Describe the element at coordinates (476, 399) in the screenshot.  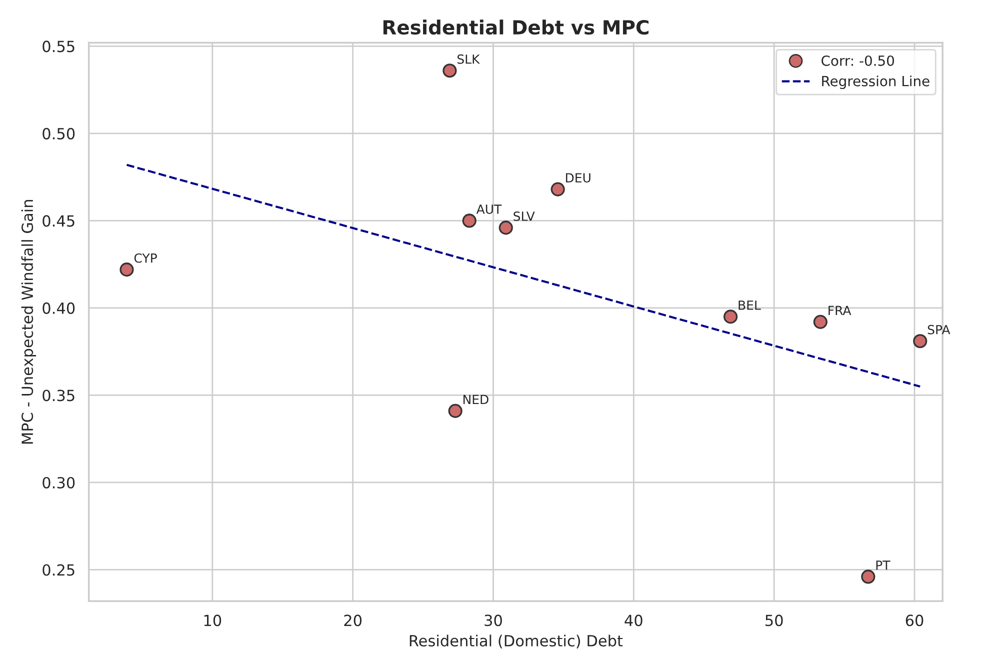
I see `annotation: NED` at that location.